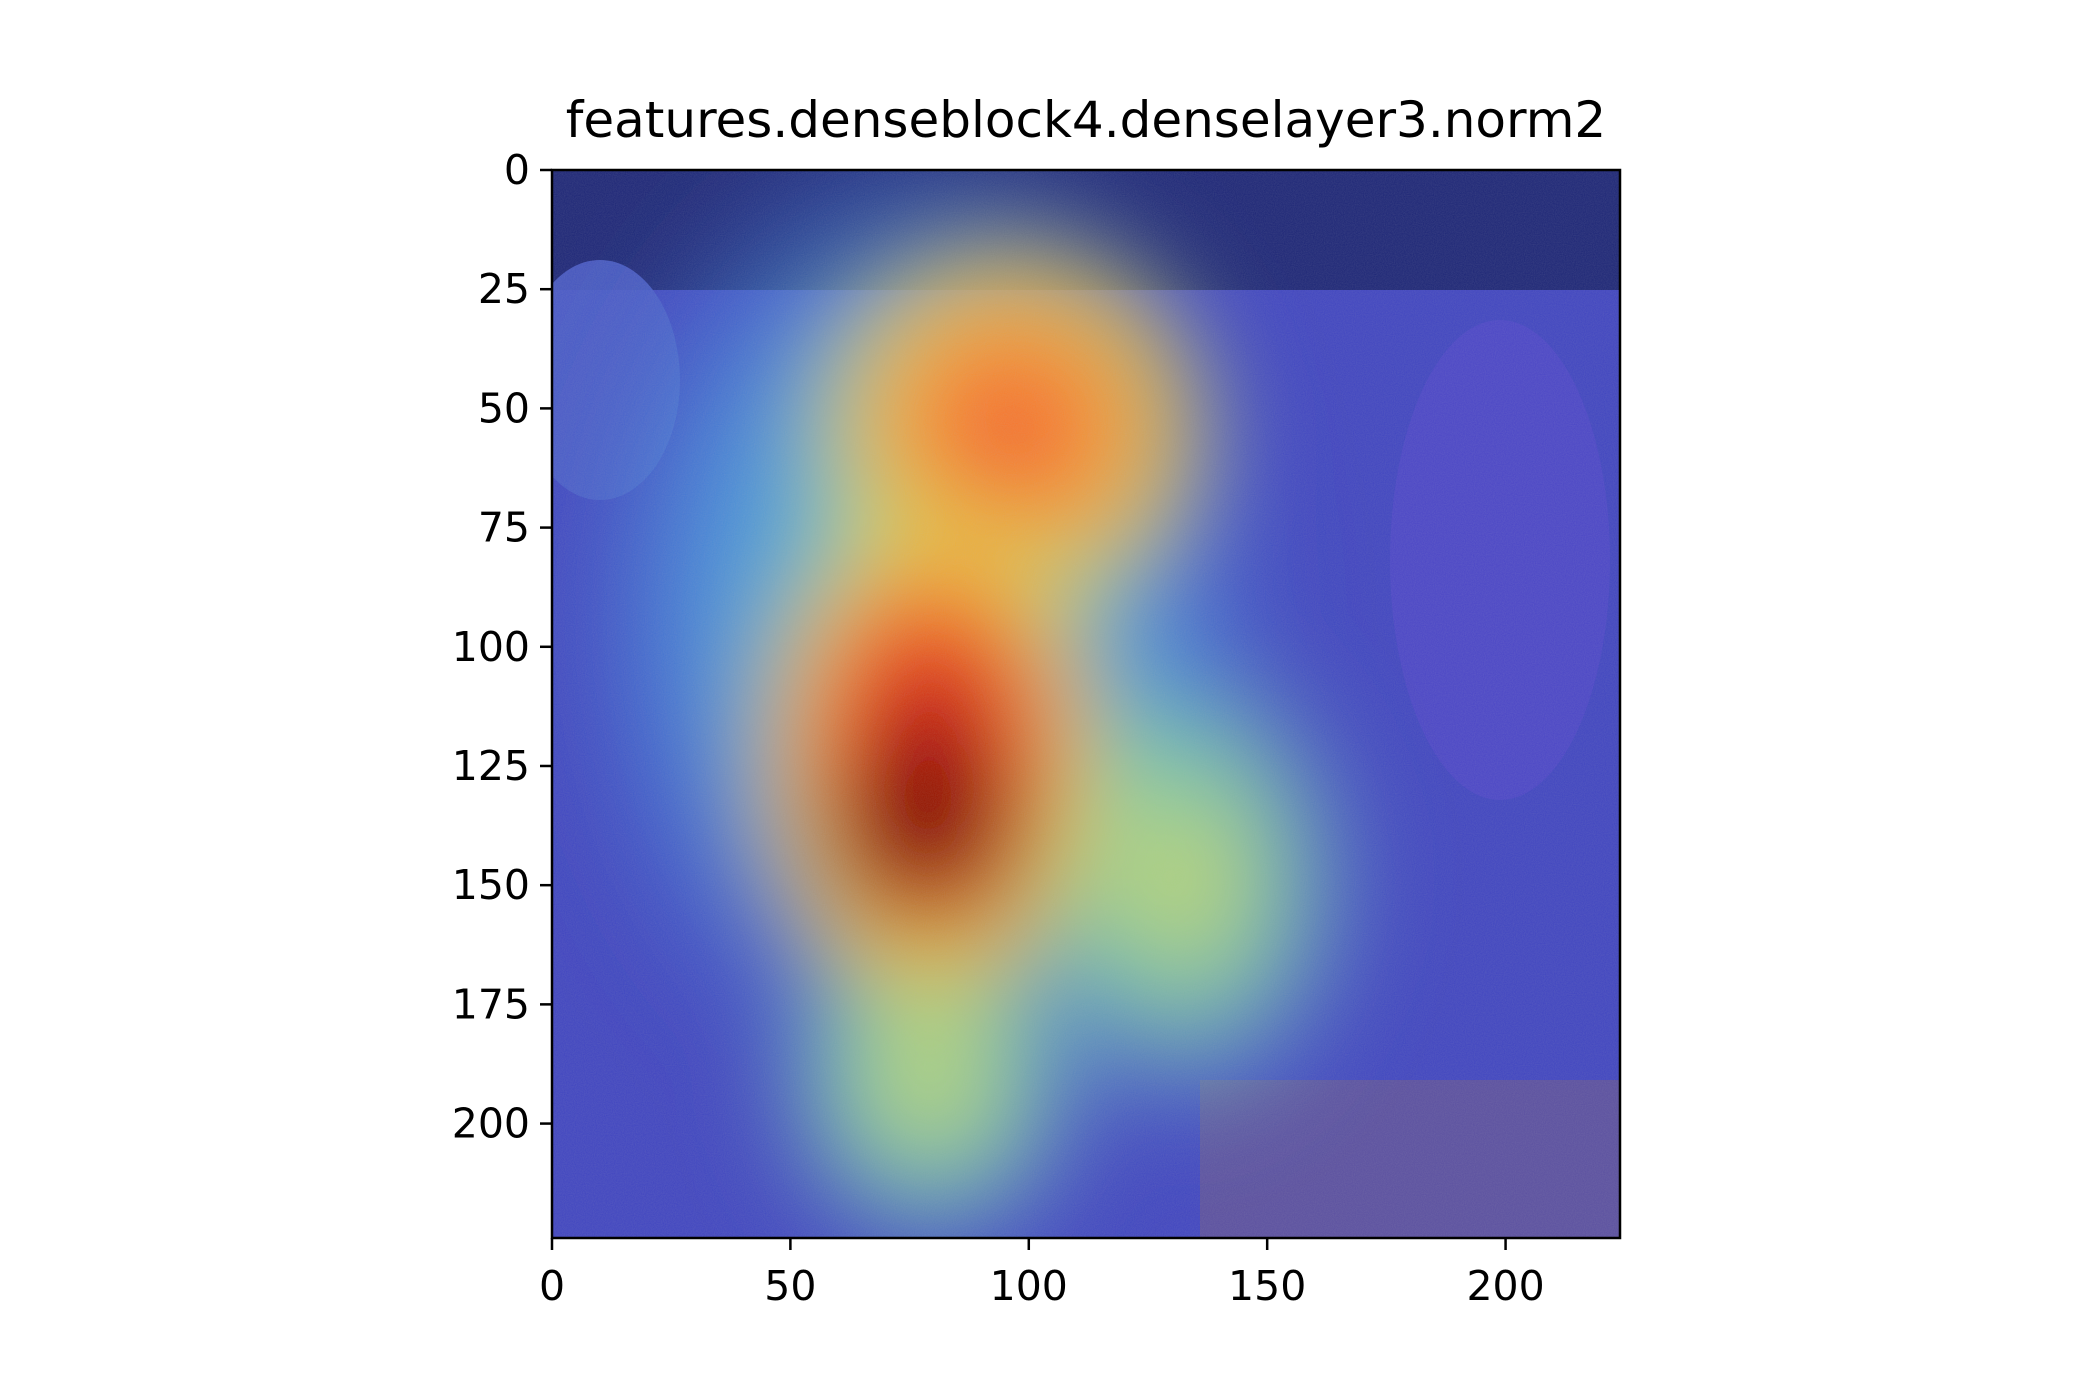 The image size is (2100, 1400). Describe the element at coordinates (790, 1286) in the screenshot. I see `x-tick-label: 50` at that location.